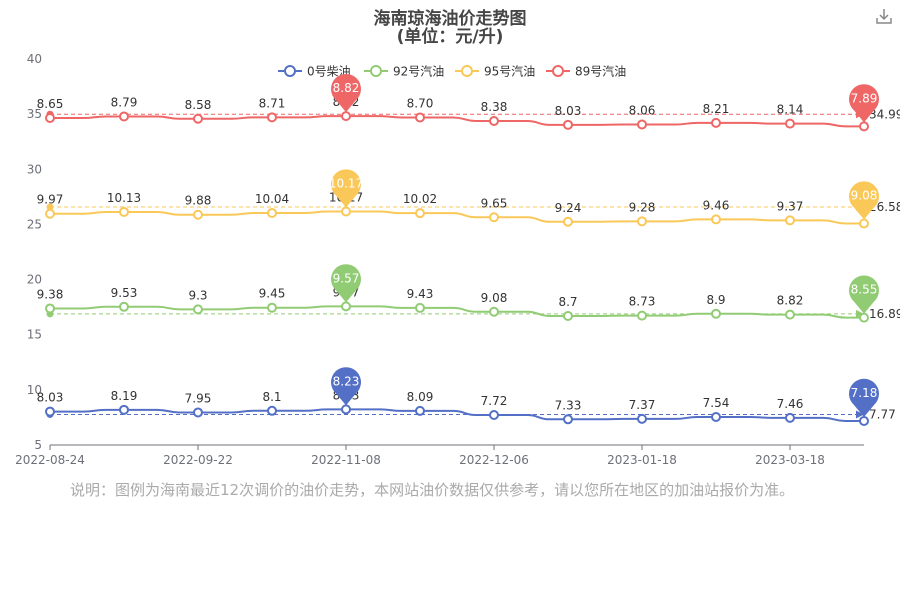 The height and width of the screenshot is (600, 900). Describe the element at coordinates (568, 111) in the screenshot. I see `data-label-3-7: 8.03` at that location.